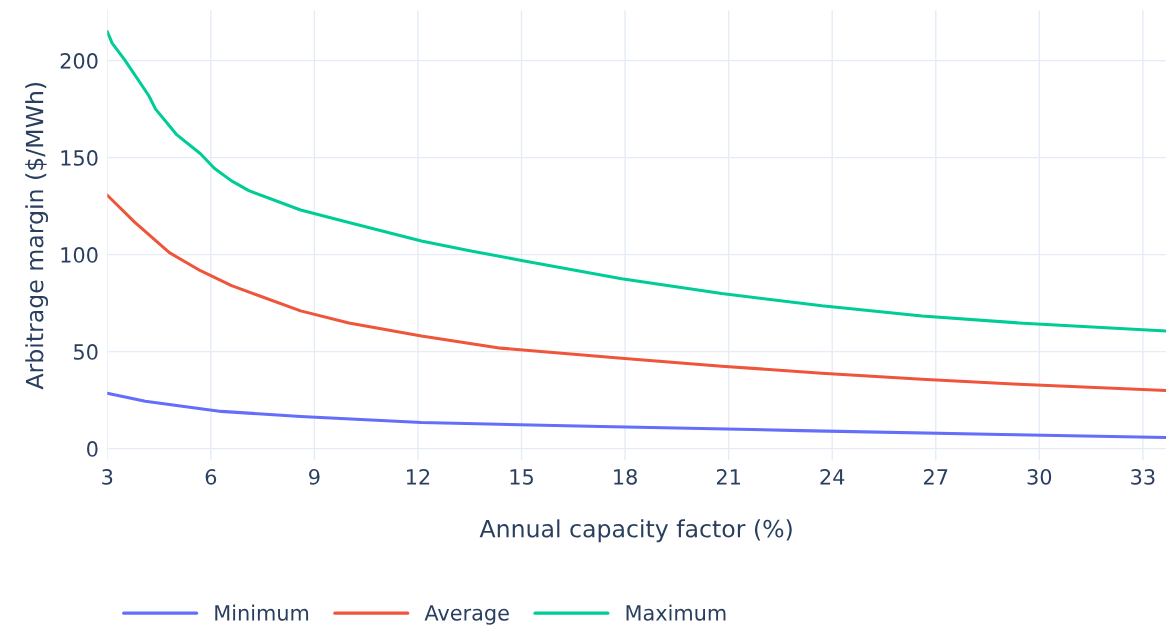 This screenshot has height=634, width=1166. I want to click on y-tick-label: 200, so click(79, 61).